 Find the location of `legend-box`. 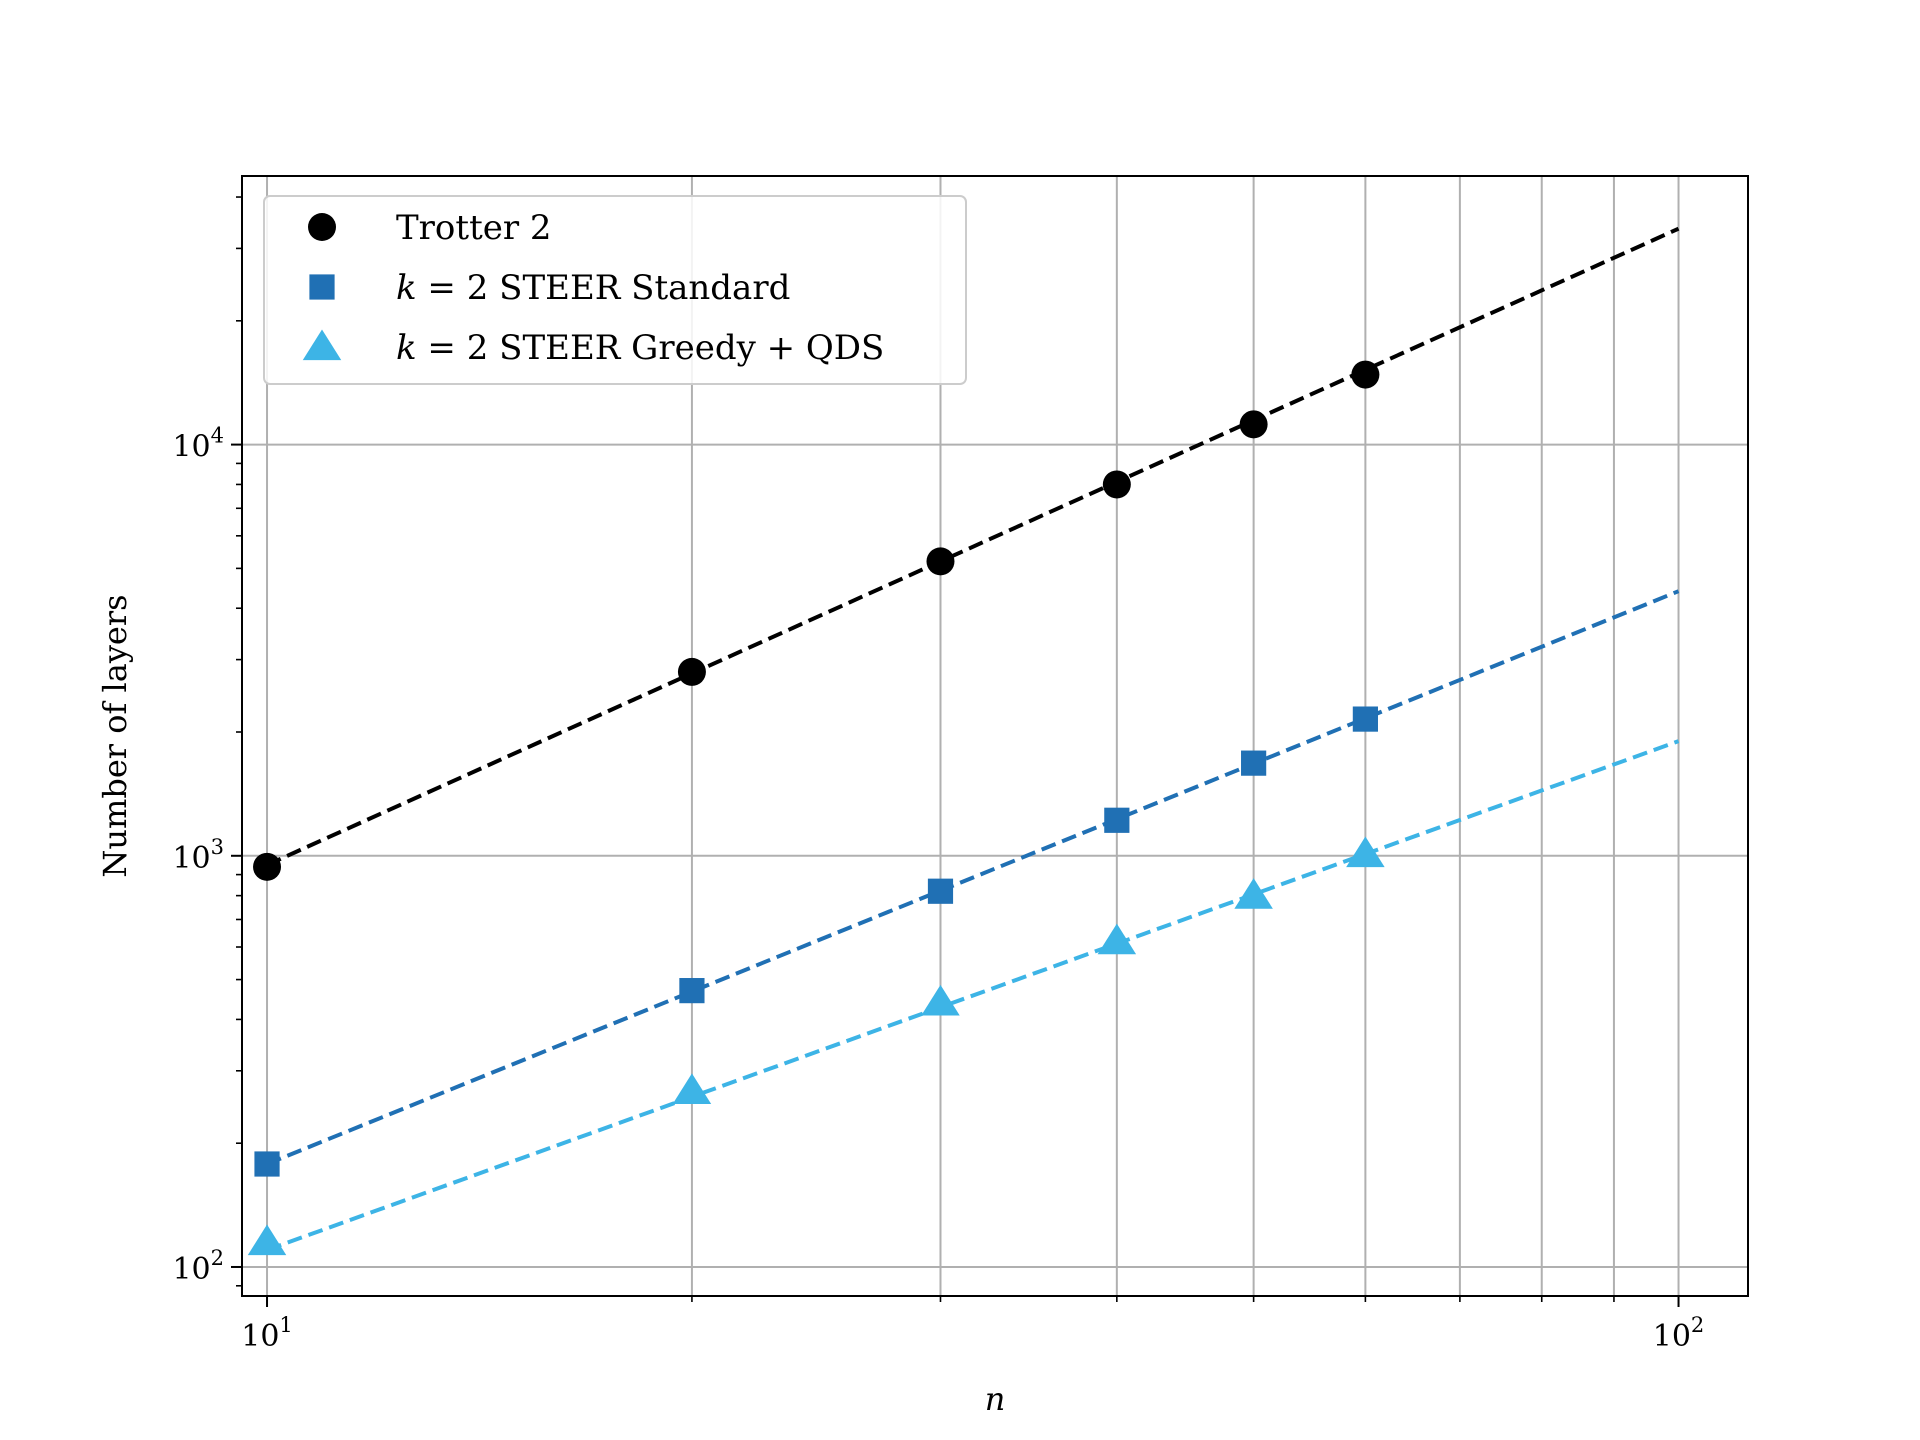

legend-box is located at coordinates (615, 290).